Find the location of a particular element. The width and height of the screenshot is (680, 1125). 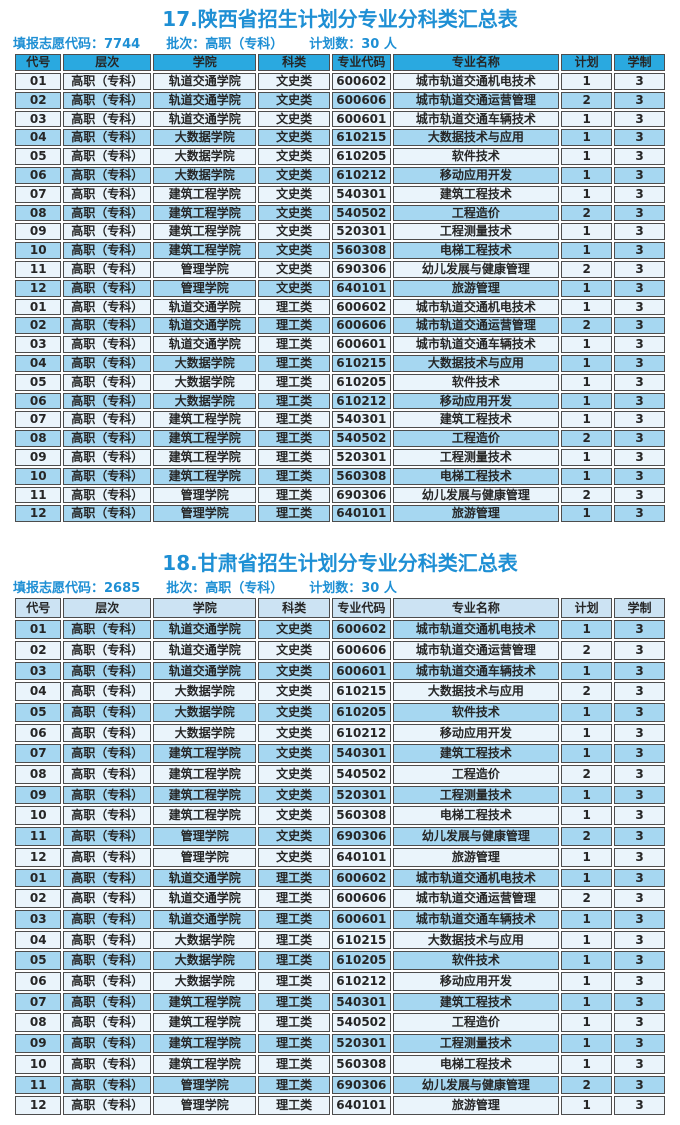

major-code-cell: 520301 is located at coordinates (361, 795).